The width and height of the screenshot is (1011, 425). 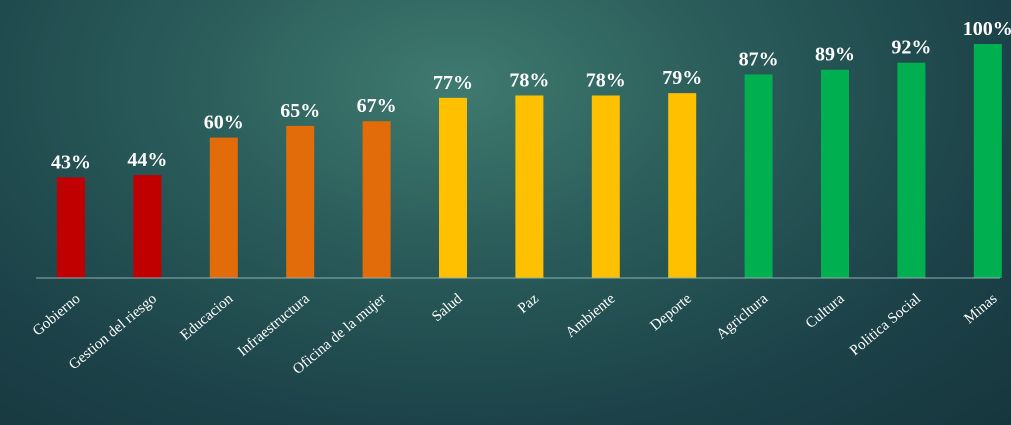 I want to click on bar-gestion-del-riesgo, so click(x=147, y=226).